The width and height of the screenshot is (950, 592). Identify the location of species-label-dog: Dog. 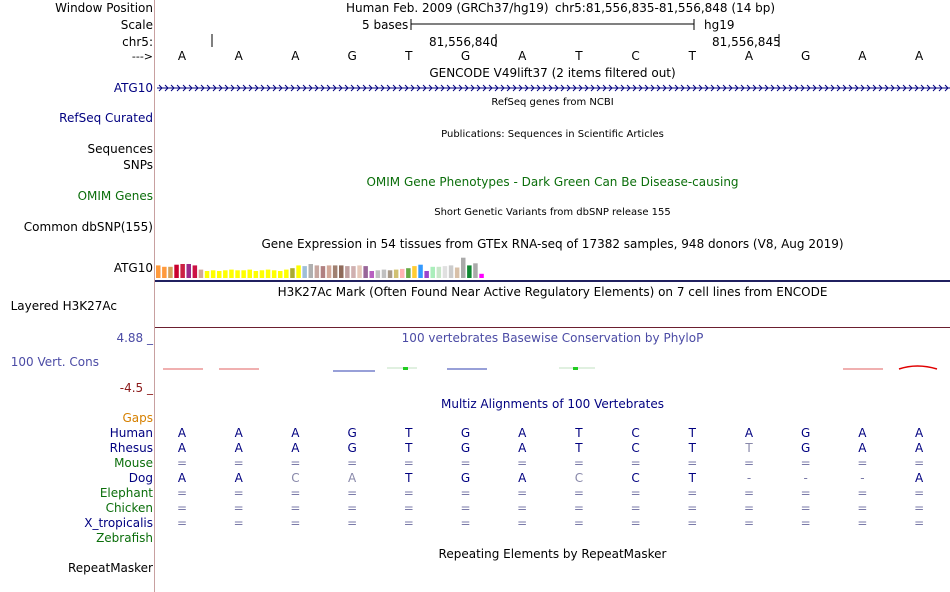
(140, 478).